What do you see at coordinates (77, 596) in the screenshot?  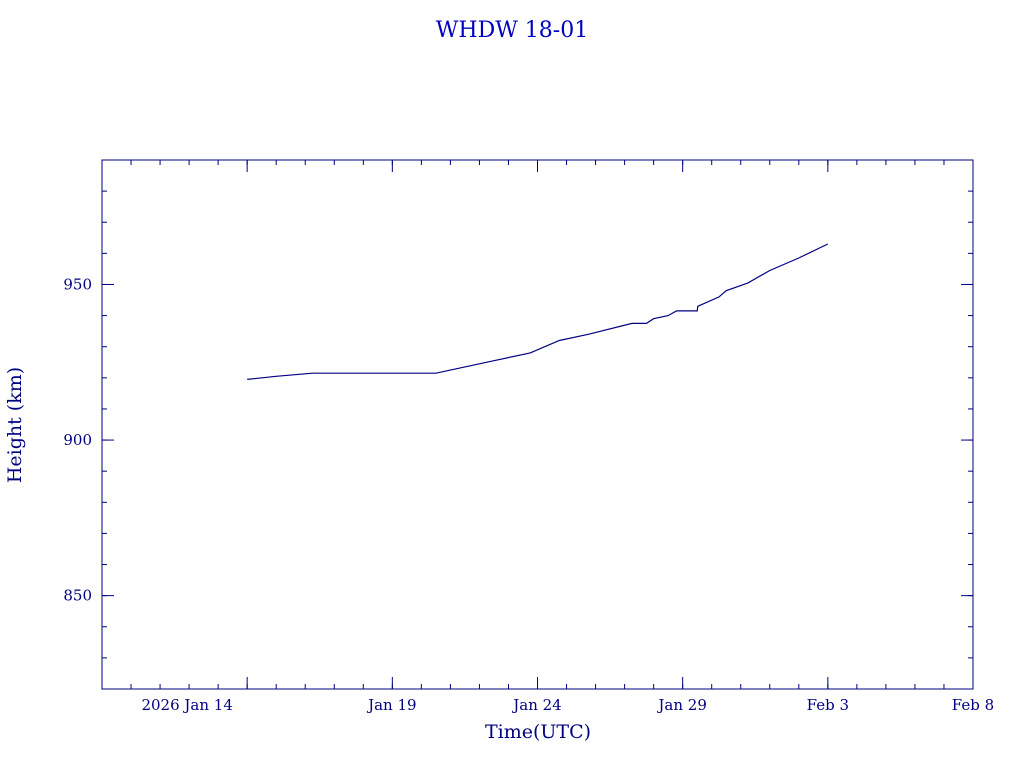 I see `y-tick-label: 850` at bounding box center [77, 596].